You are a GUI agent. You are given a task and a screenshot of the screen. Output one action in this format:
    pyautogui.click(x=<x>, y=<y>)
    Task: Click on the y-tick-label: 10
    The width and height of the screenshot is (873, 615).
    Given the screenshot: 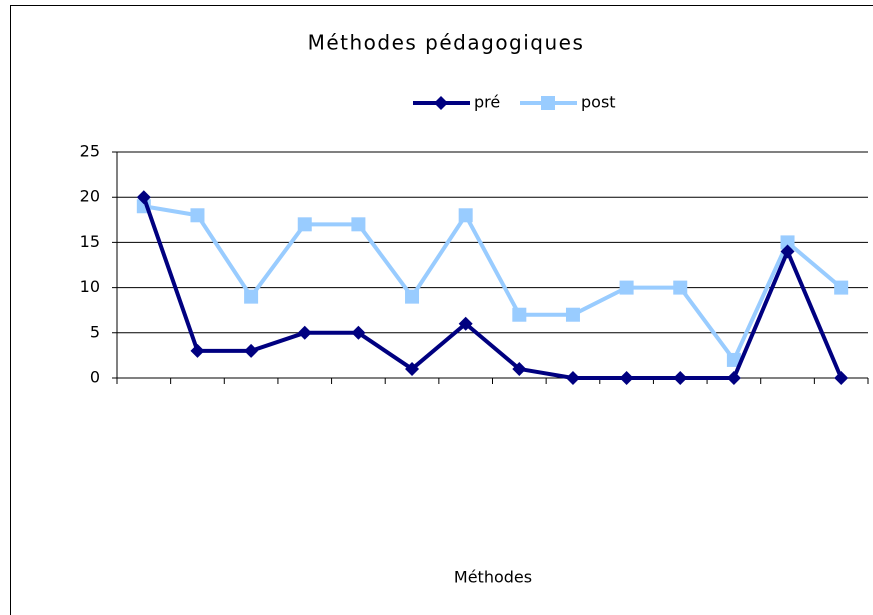 What is the action you would take?
    pyautogui.click(x=90, y=286)
    